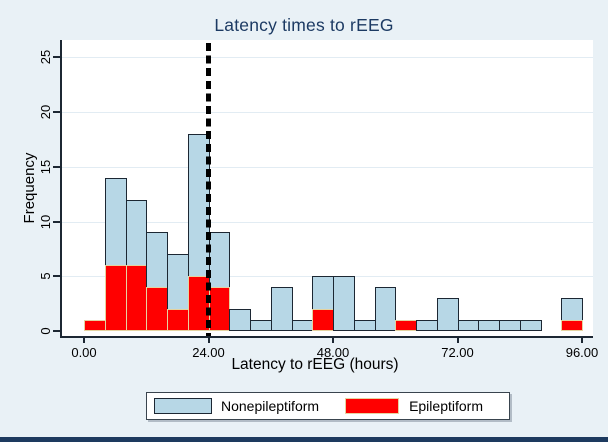 This screenshot has width=608, height=442. I want to click on x-axis-tick-label: 24.00, so click(208, 352).